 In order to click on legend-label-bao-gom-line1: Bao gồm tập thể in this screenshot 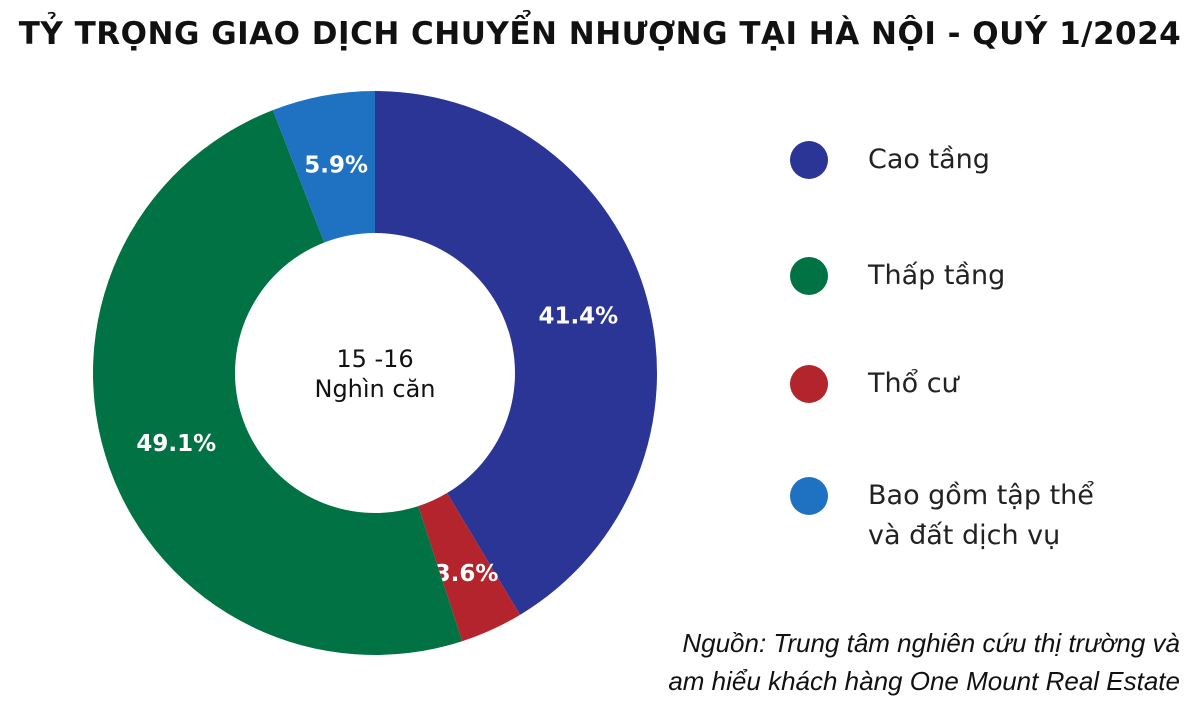, I will do `click(981, 495)`.